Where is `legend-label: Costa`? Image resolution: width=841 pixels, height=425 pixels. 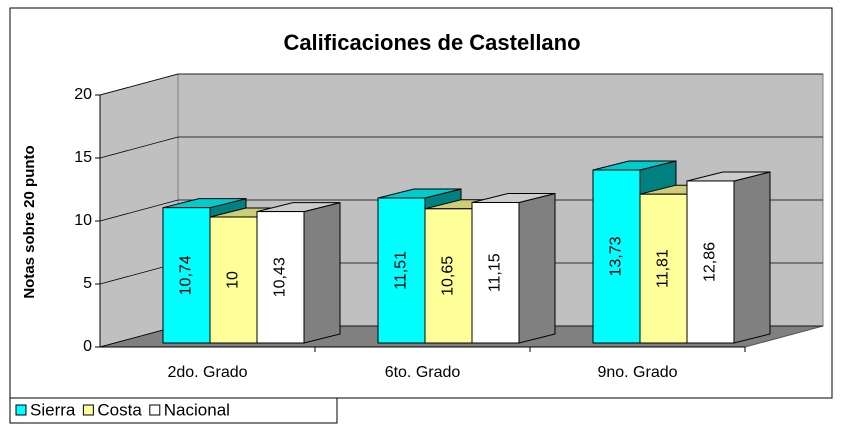
legend-label: Costa is located at coordinates (119, 409).